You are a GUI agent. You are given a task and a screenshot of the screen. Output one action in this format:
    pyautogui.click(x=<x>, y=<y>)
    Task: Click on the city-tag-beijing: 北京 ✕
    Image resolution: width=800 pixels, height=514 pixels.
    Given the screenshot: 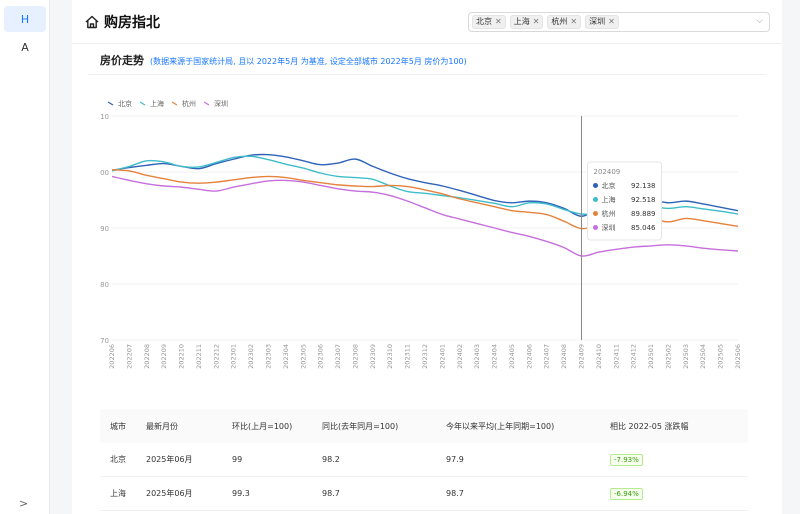 What is the action you would take?
    pyautogui.click(x=489, y=21)
    